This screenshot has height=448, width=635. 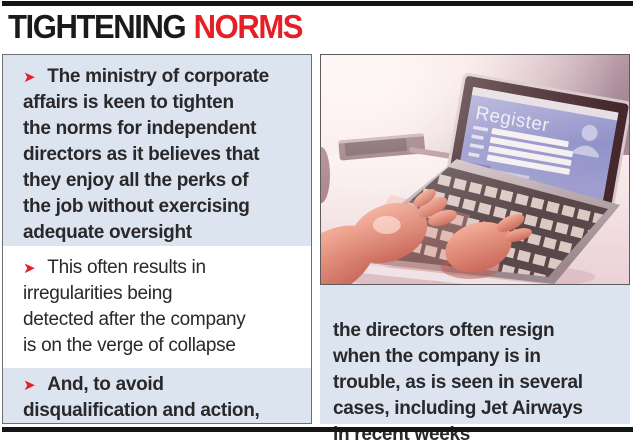 What do you see at coordinates (248, 26) in the screenshot?
I see `title-red-part: NORMS` at bounding box center [248, 26].